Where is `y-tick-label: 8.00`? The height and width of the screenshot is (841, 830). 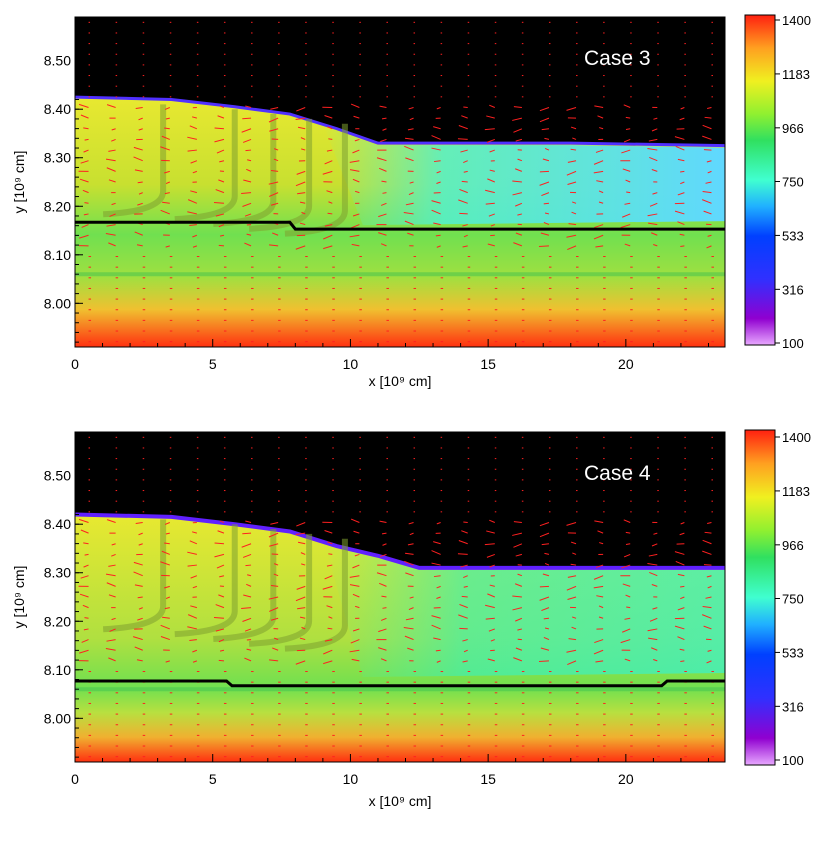 y-tick-label: 8.00 is located at coordinates (57, 303).